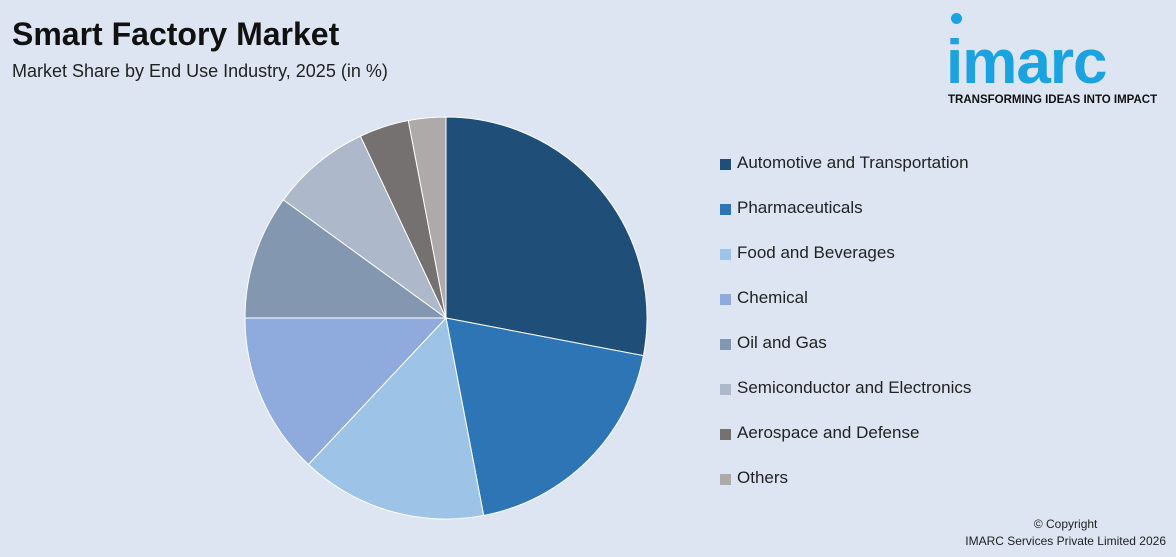 Image resolution: width=1176 pixels, height=557 pixels. Describe the element at coordinates (1065, 524) in the screenshot. I see `copyright-line: © Copyright` at that location.